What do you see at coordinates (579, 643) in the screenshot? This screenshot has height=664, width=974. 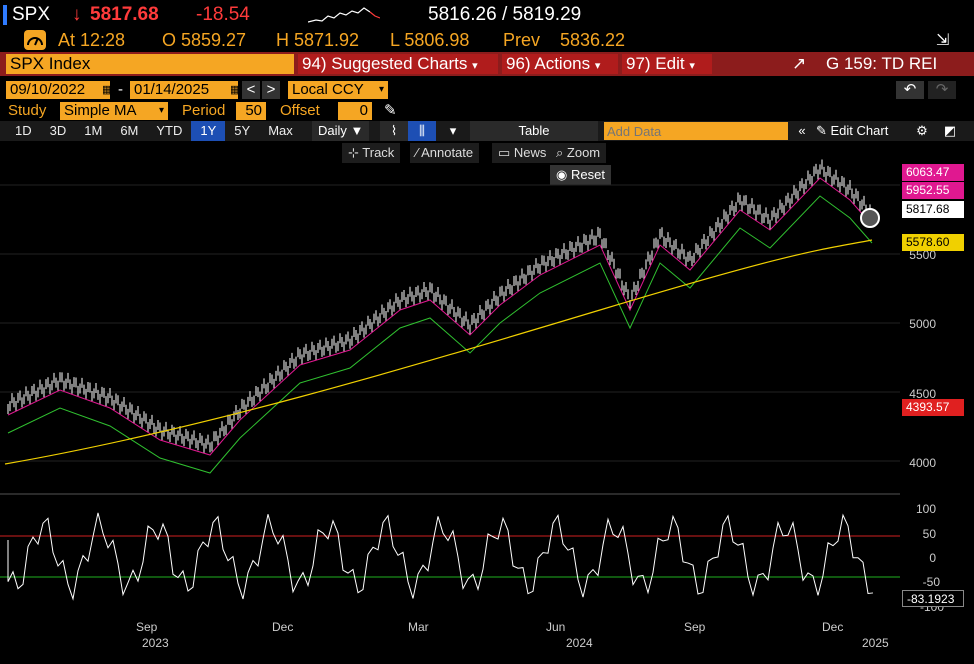 I see `x-axis-year: 2024` at bounding box center [579, 643].